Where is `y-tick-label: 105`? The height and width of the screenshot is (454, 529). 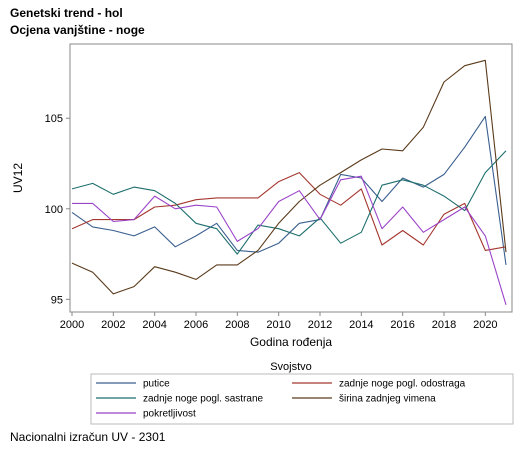 y-tick-label: 105 is located at coordinates (54, 119).